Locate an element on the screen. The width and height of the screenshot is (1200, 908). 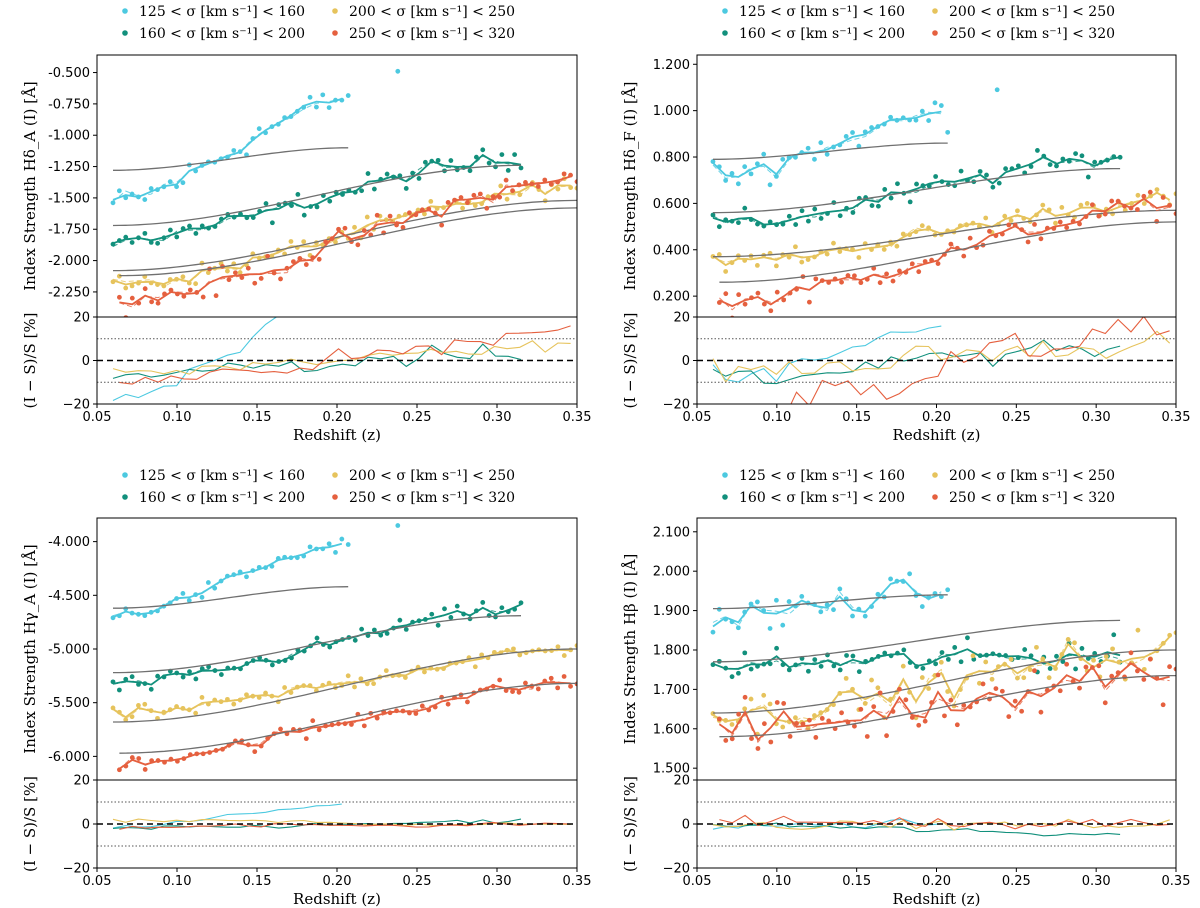
y-tick-label: -1.000 is located at coordinates (69, 136).